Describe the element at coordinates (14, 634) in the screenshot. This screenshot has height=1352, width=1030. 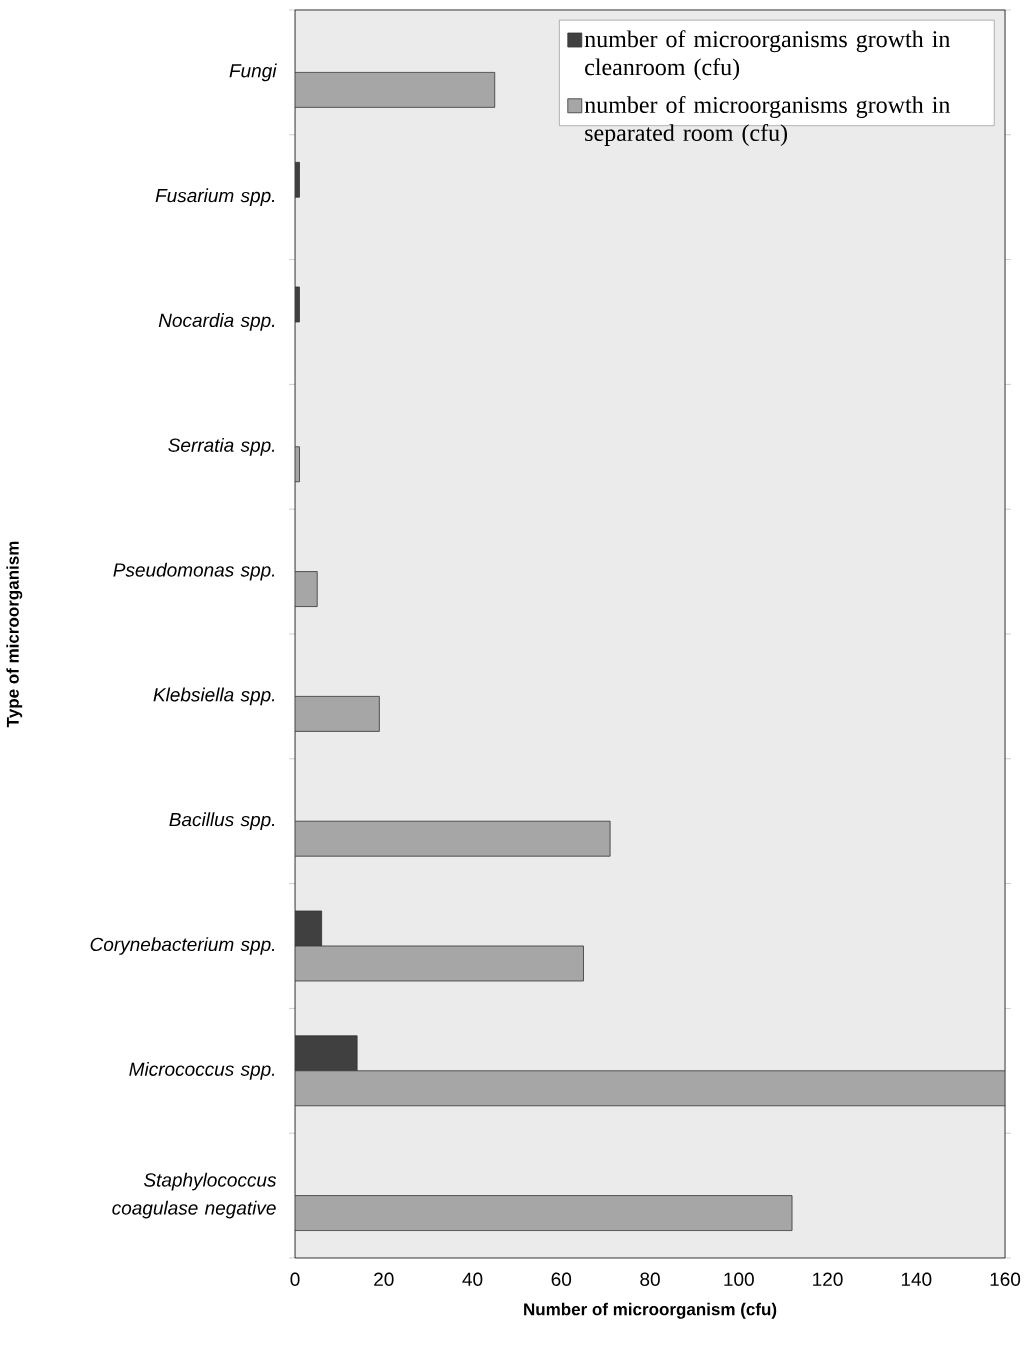
I see `y-axis-title: Type of microorganism` at that location.